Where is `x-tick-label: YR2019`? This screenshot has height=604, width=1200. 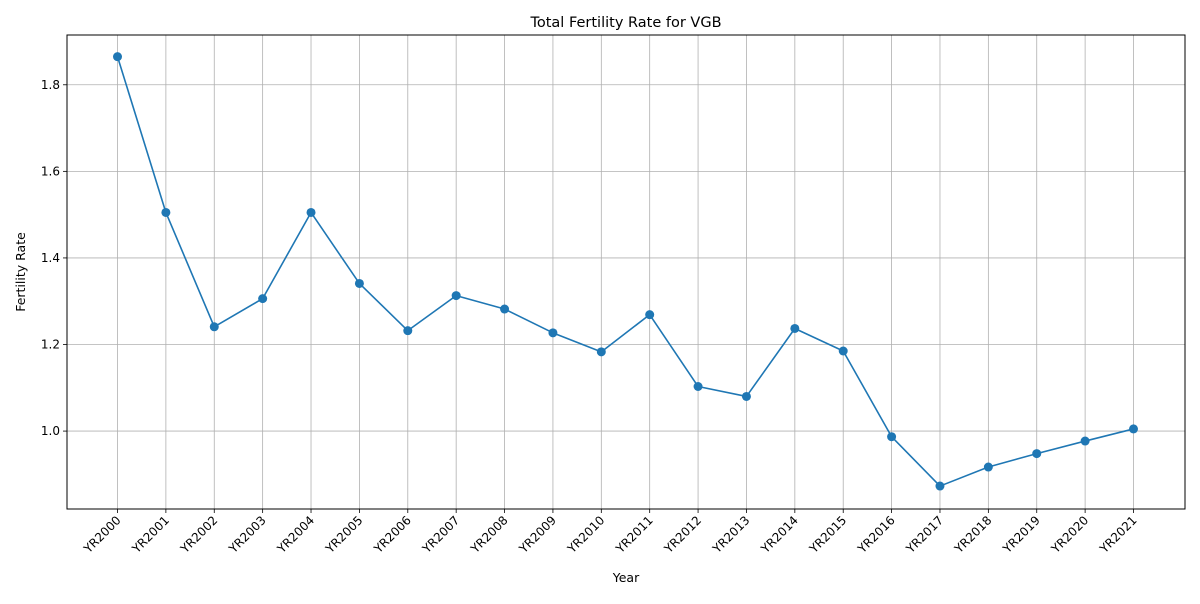
x-tick-label: YR2019 is located at coordinates (1021, 534).